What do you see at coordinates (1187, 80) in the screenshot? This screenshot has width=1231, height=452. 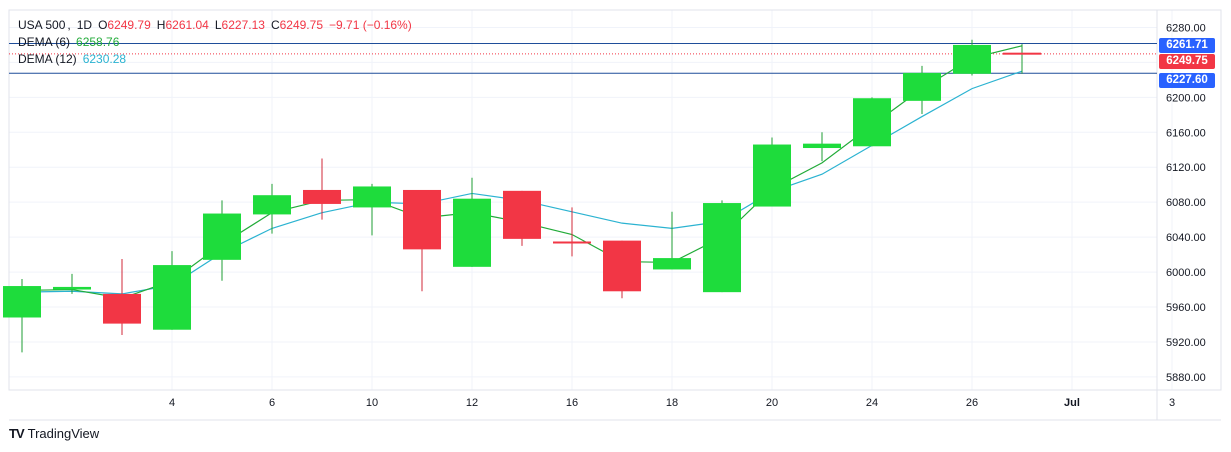 I see `low-price-badge: 6227.60` at bounding box center [1187, 80].